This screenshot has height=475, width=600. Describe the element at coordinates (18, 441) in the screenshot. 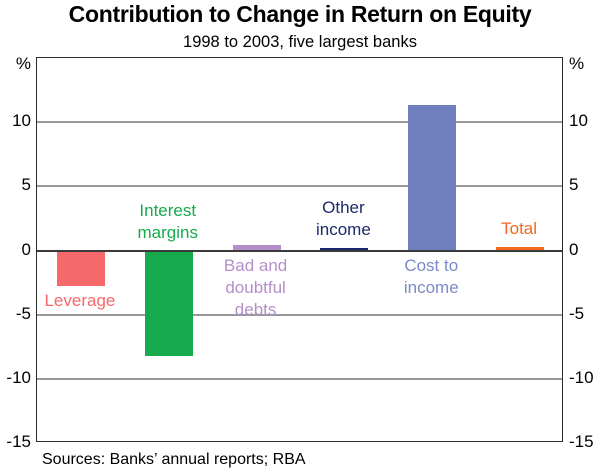

I see `y-axis-tick-left--15: -15` at that location.